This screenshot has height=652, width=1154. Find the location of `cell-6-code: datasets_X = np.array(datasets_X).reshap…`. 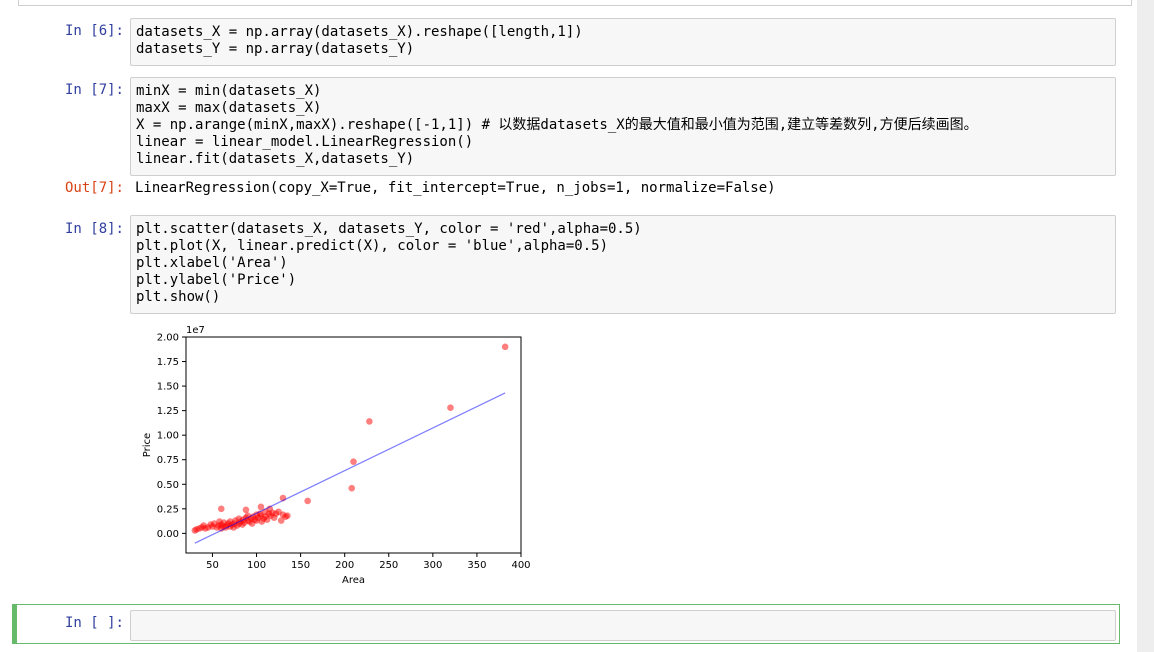

cell-6-code: datasets_X = np.array(datasets_X).reshap… is located at coordinates (623, 40).